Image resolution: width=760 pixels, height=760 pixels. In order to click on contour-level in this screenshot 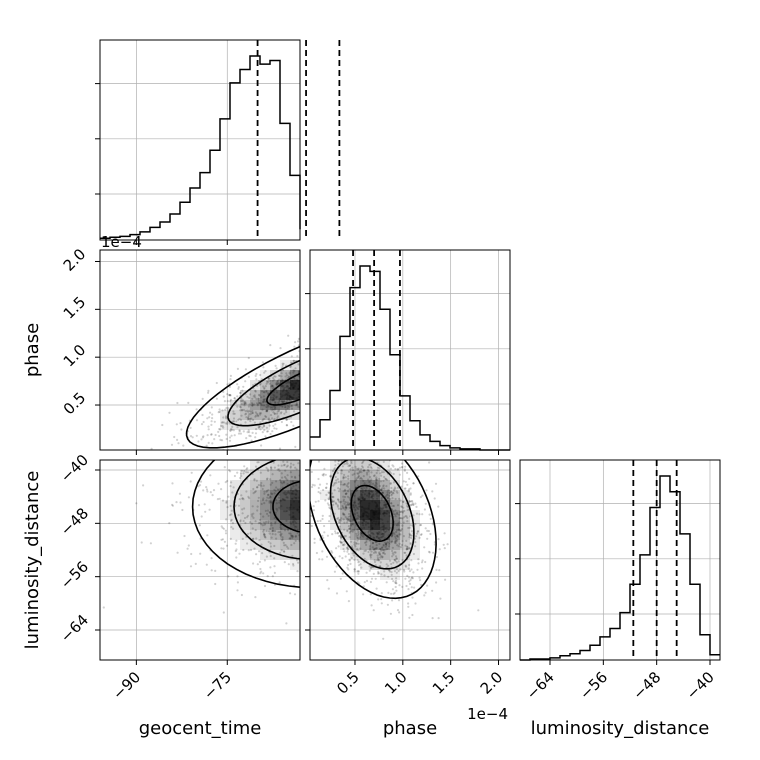, I will do `click(286, 506)`.